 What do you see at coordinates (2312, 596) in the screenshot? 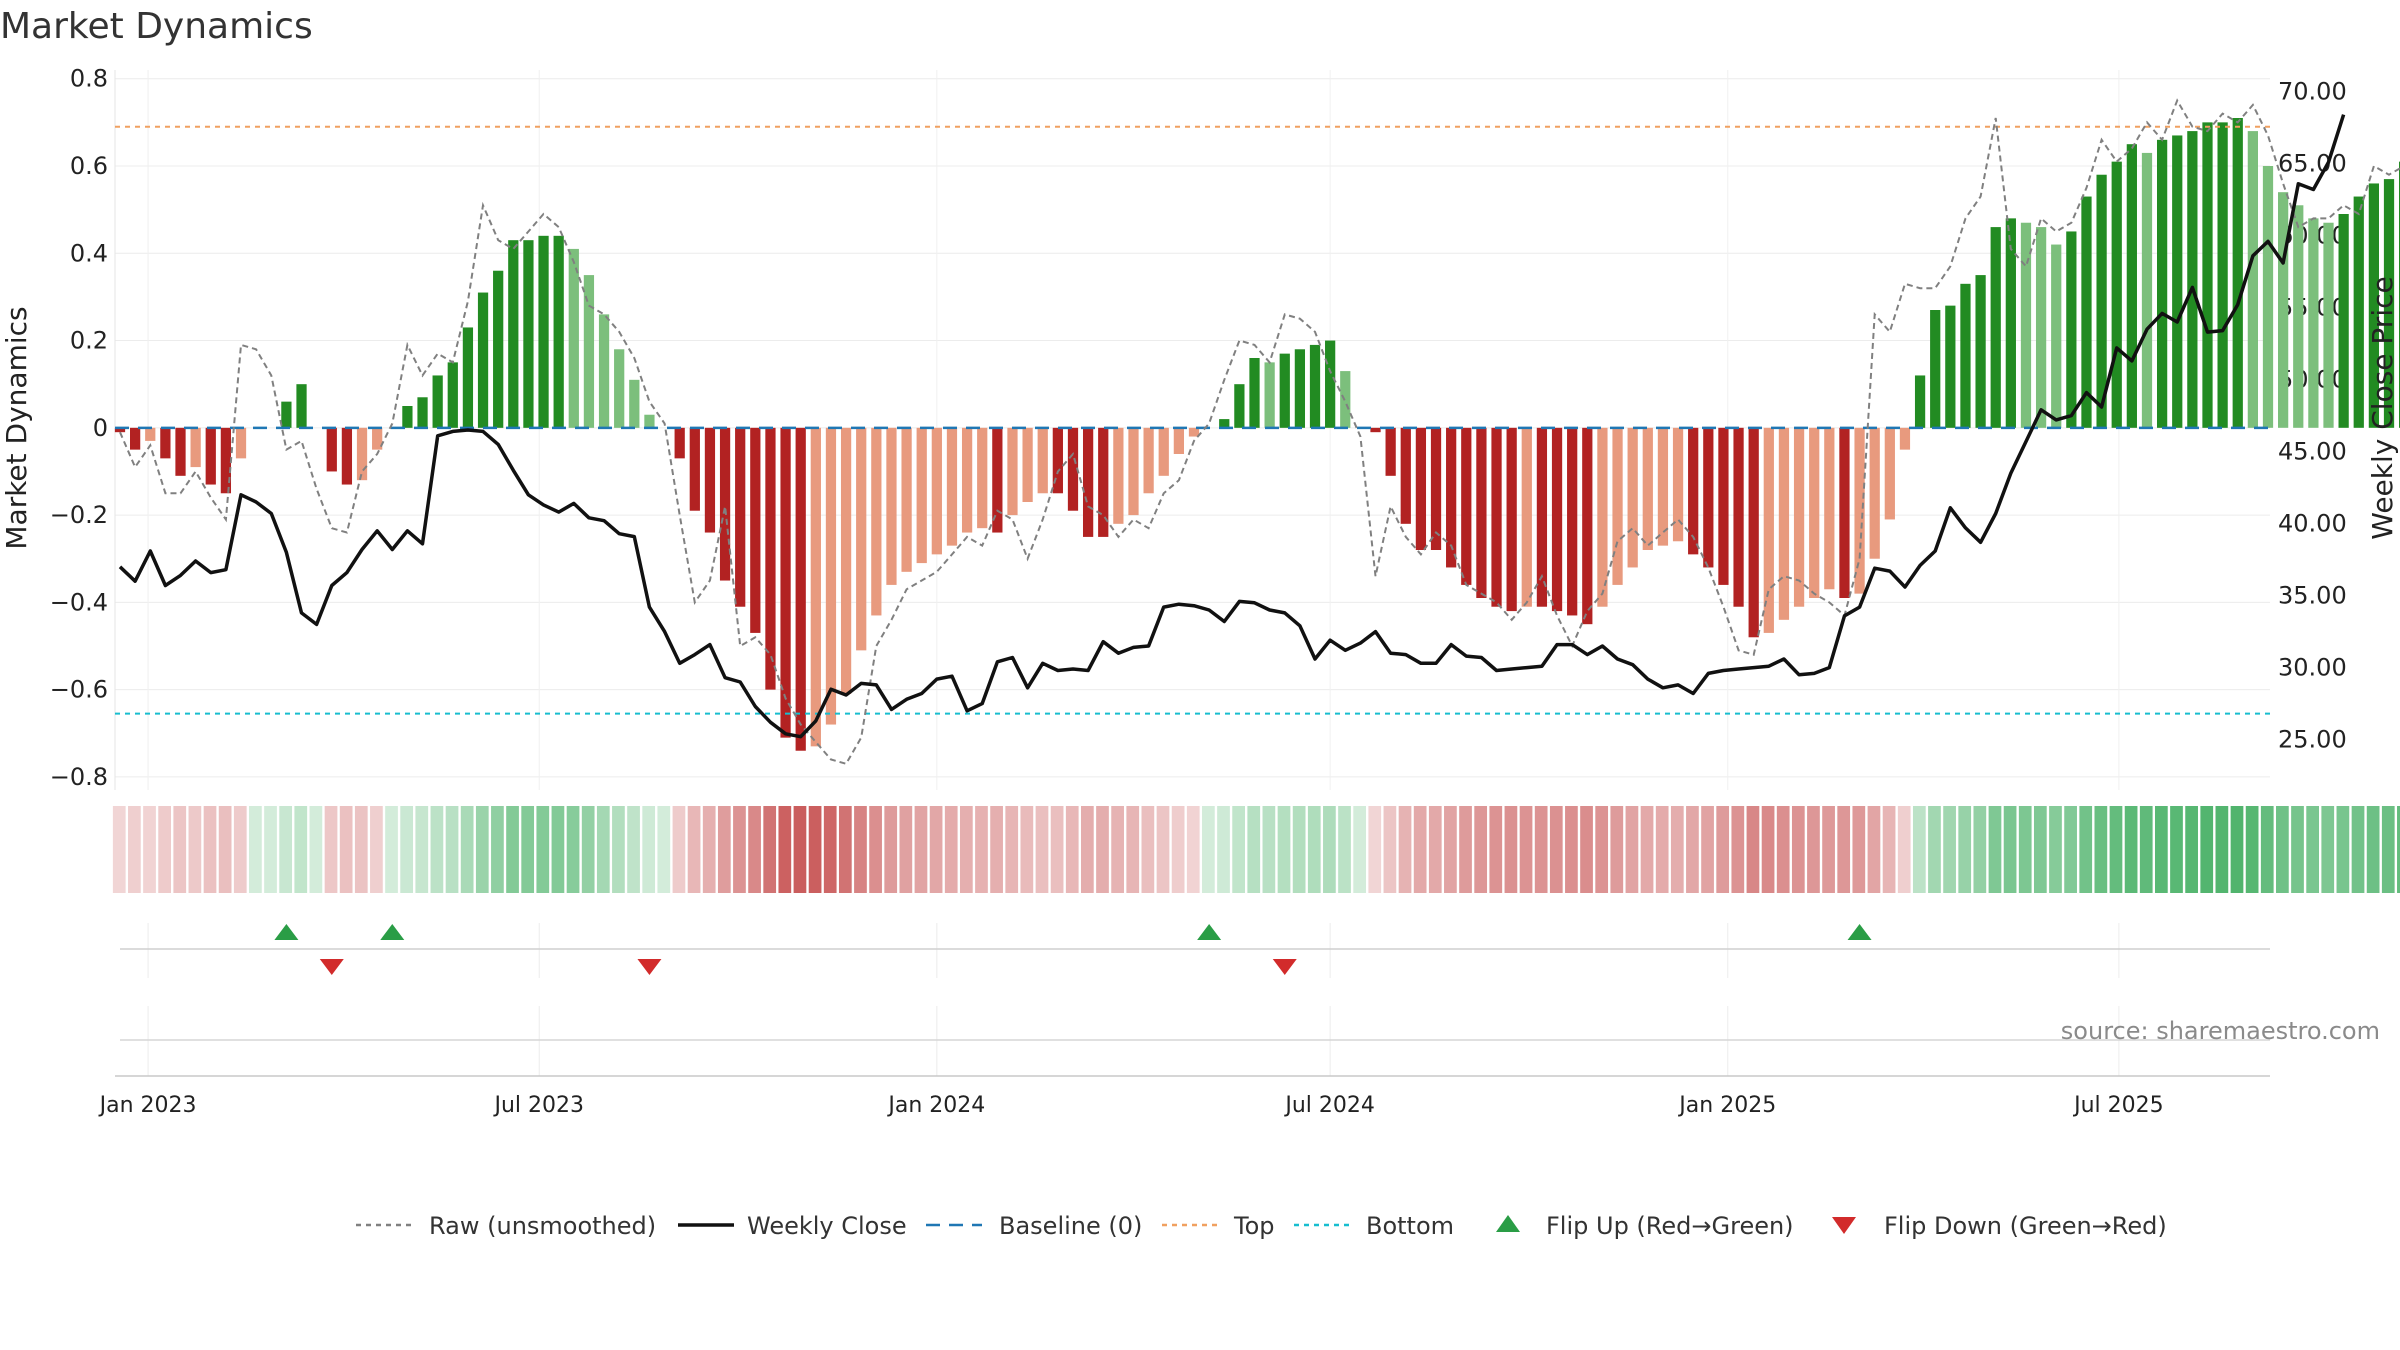
I see `y-right-tick-label: 35.00` at bounding box center [2312, 596].